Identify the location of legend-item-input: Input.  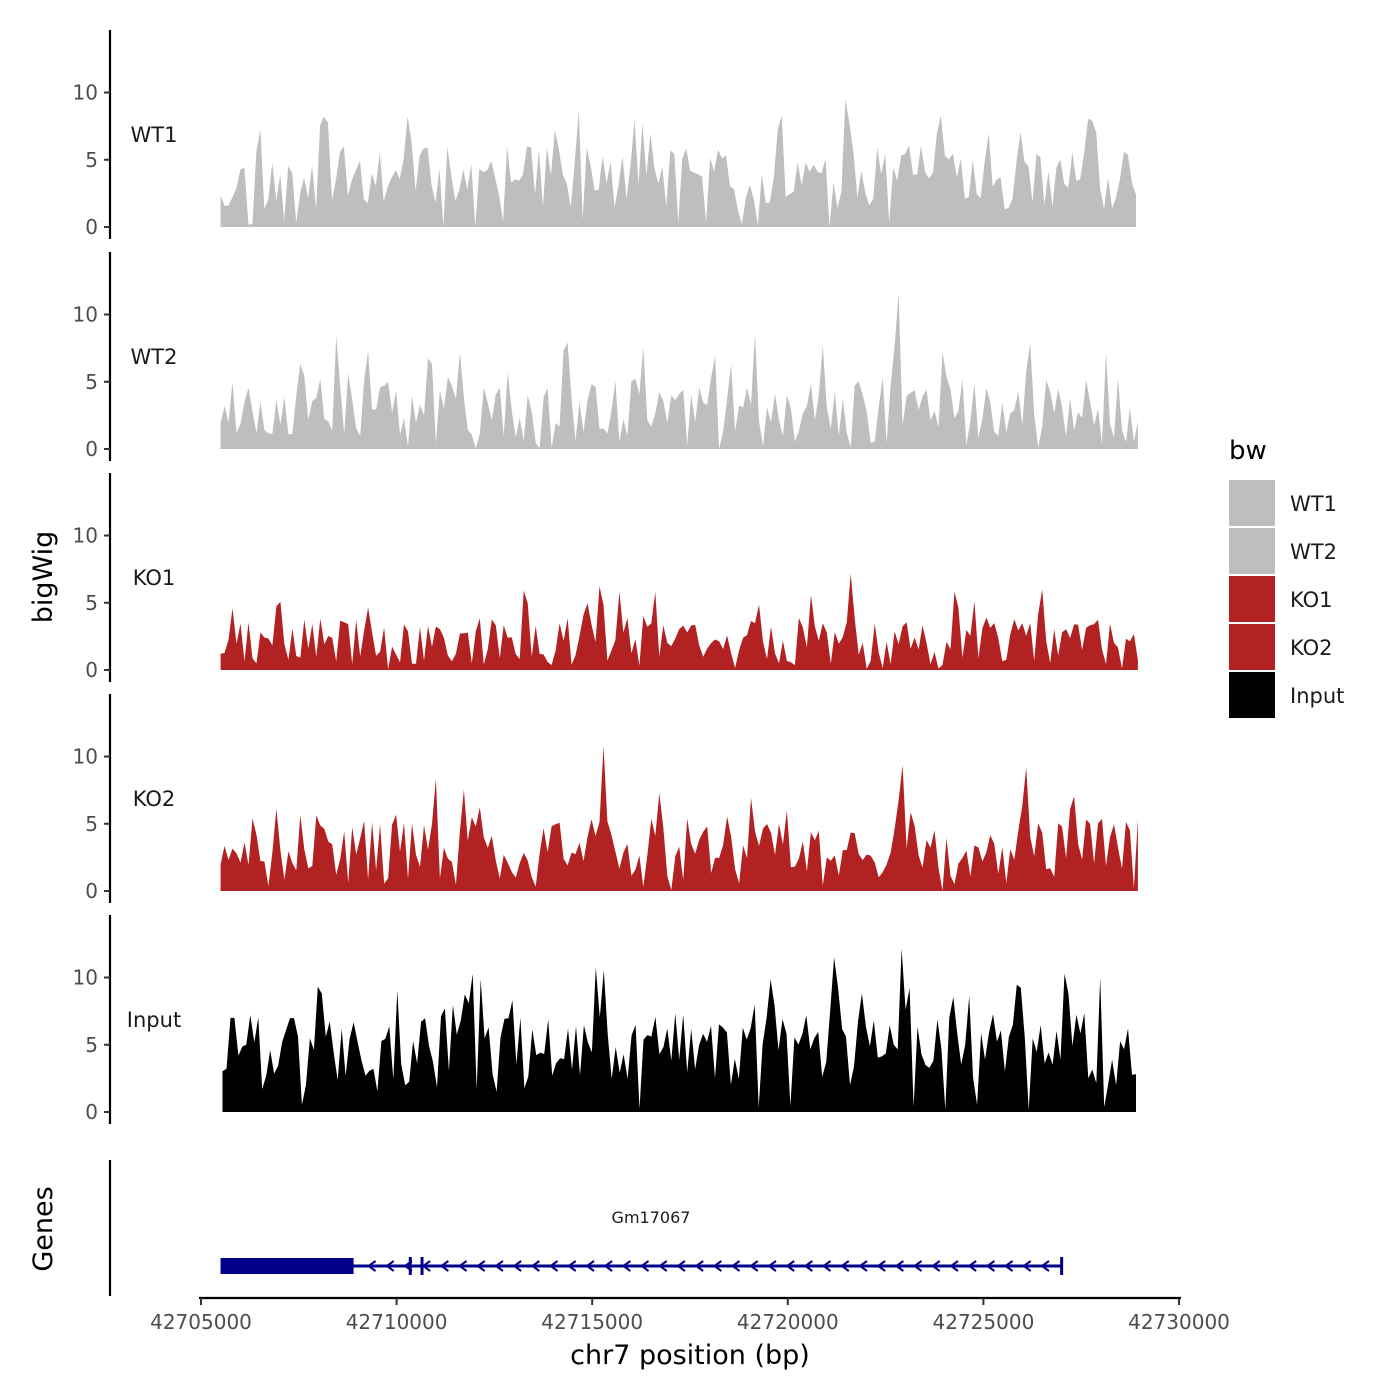
(1286, 695).